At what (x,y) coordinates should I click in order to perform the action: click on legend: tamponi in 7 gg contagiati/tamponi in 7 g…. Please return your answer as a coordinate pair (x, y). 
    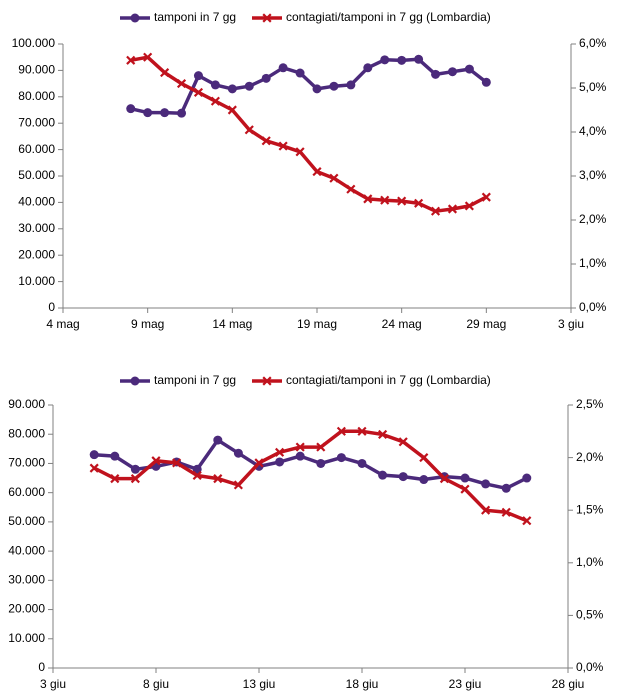
    Looking at the image, I should click on (305, 380).